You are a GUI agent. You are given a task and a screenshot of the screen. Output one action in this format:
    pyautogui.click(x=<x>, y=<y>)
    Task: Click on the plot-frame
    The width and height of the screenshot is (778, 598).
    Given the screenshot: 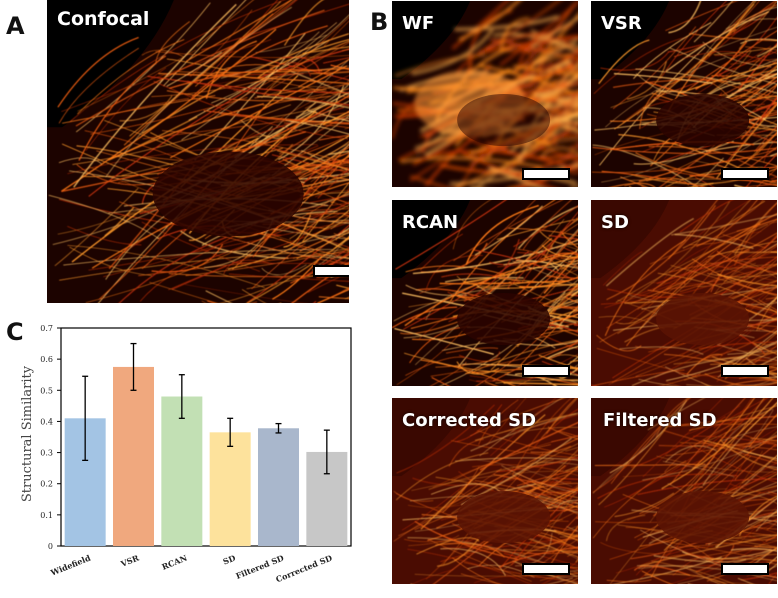 What is the action you would take?
    pyautogui.click(x=206, y=437)
    